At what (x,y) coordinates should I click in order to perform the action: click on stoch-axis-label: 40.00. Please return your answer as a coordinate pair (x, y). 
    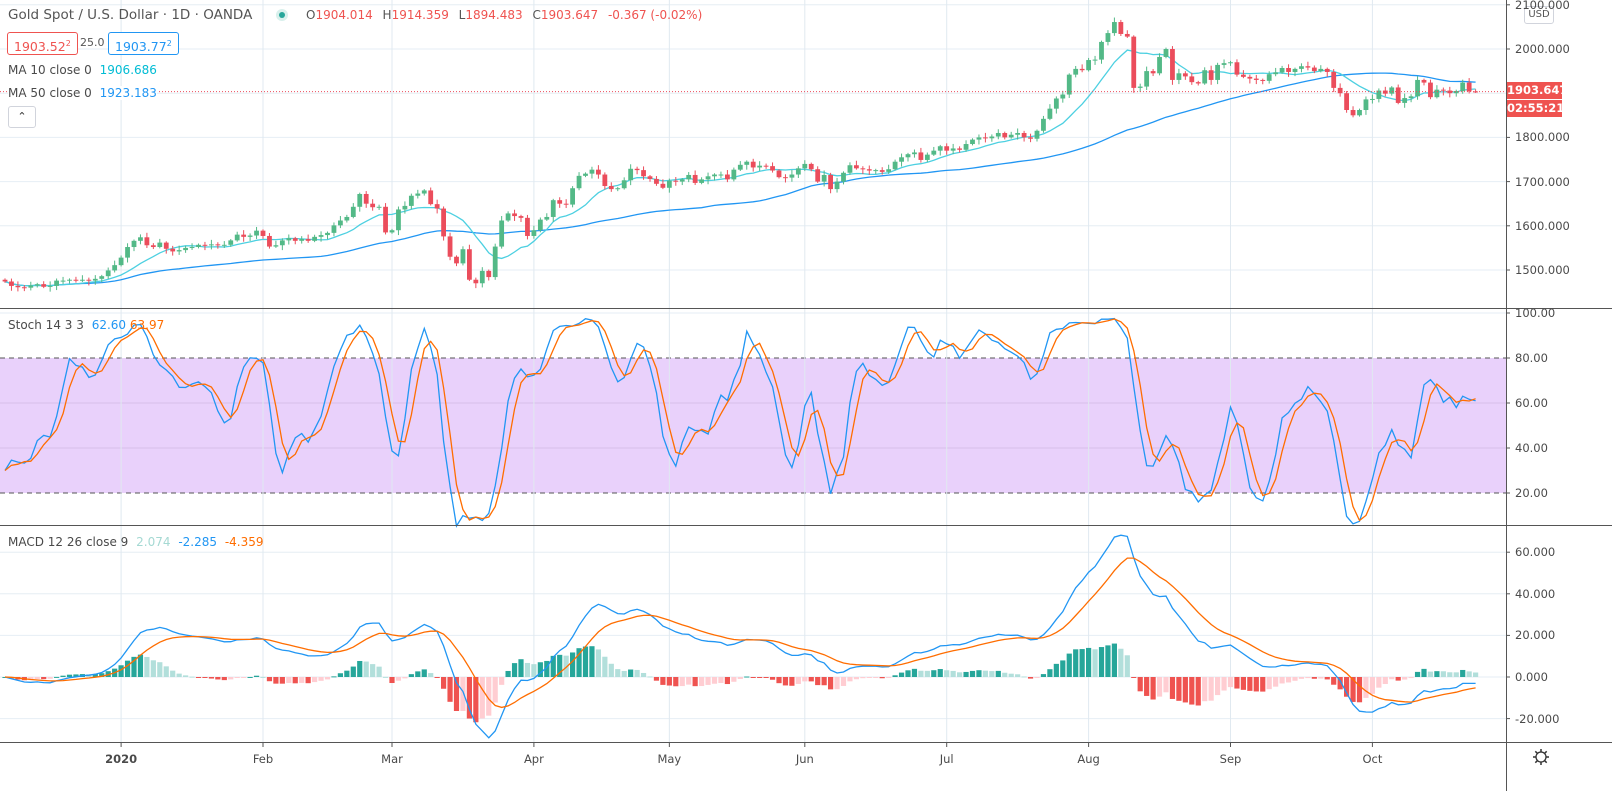
    Looking at the image, I should click on (1531, 448).